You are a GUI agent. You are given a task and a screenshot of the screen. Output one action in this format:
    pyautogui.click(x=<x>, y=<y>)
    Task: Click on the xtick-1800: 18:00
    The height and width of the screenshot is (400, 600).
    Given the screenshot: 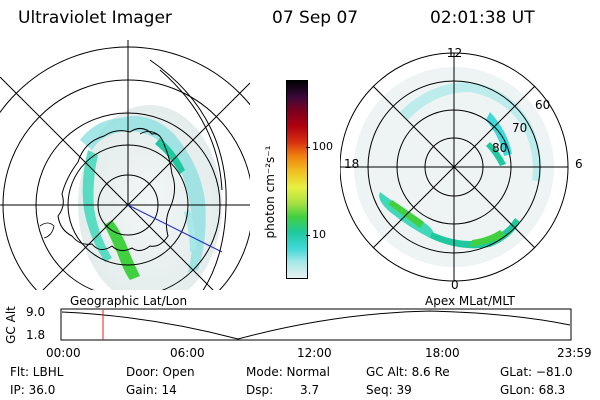 What is the action you would take?
    pyautogui.click(x=442, y=353)
    